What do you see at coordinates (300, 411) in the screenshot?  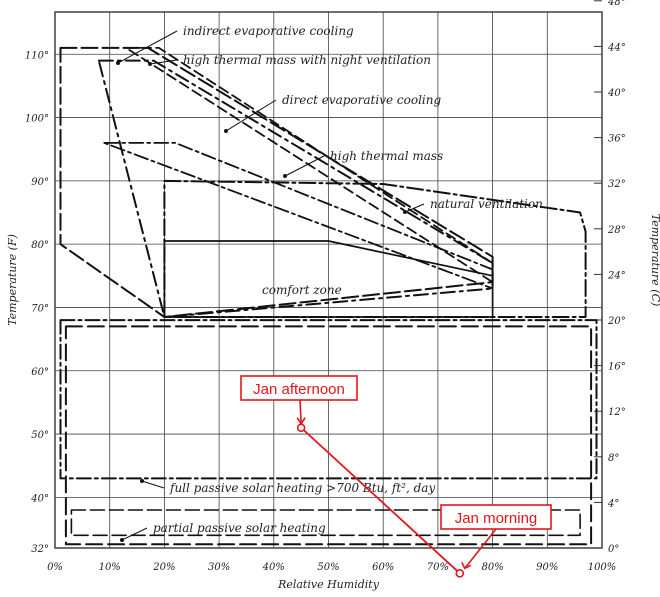 I see `jan-afternoon-leader` at bounding box center [300, 411].